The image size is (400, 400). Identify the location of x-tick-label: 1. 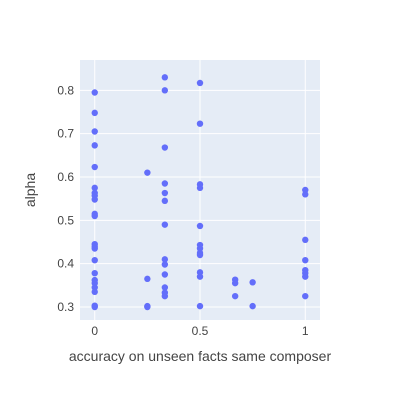
(305, 331).